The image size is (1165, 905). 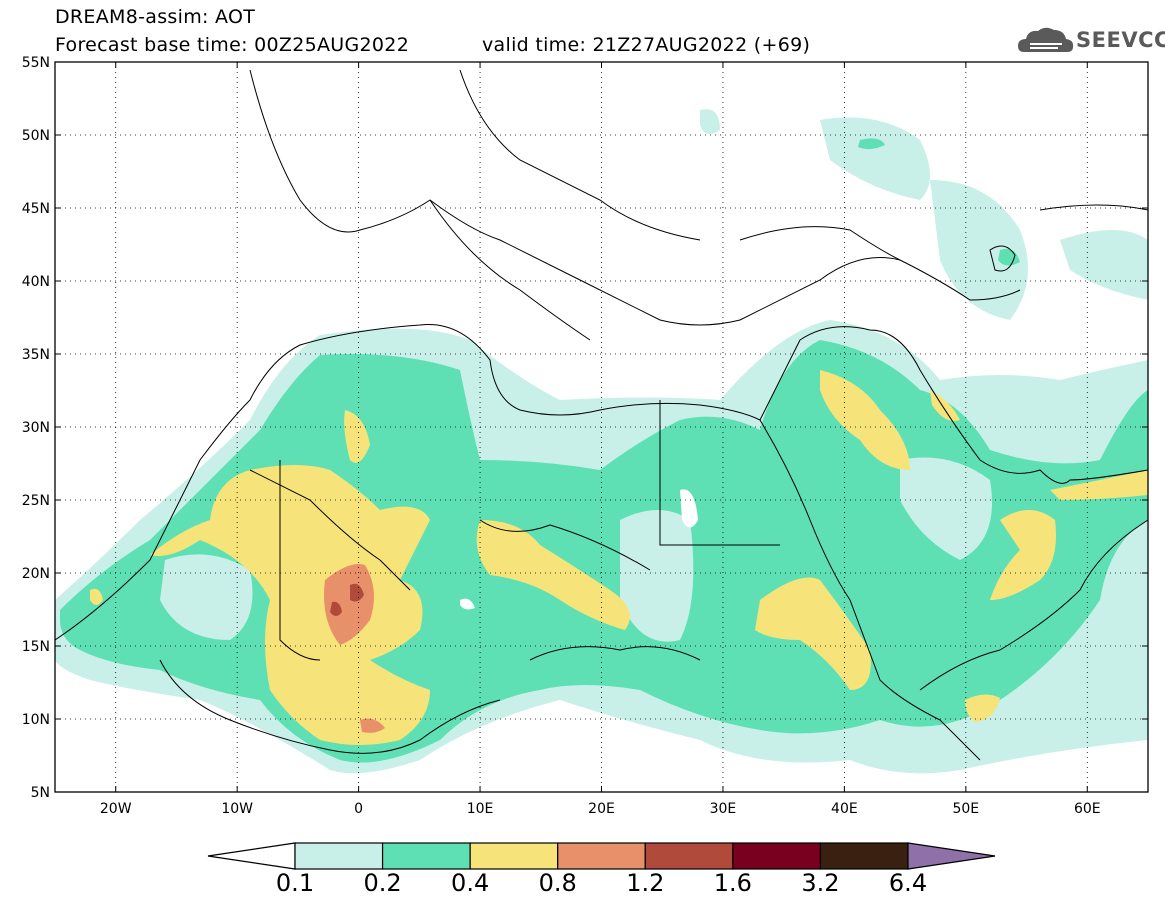 What do you see at coordinates (908, 883) in the screenshot?
I see `colorbar-label: 6.4` at bounding box center [908, 883].